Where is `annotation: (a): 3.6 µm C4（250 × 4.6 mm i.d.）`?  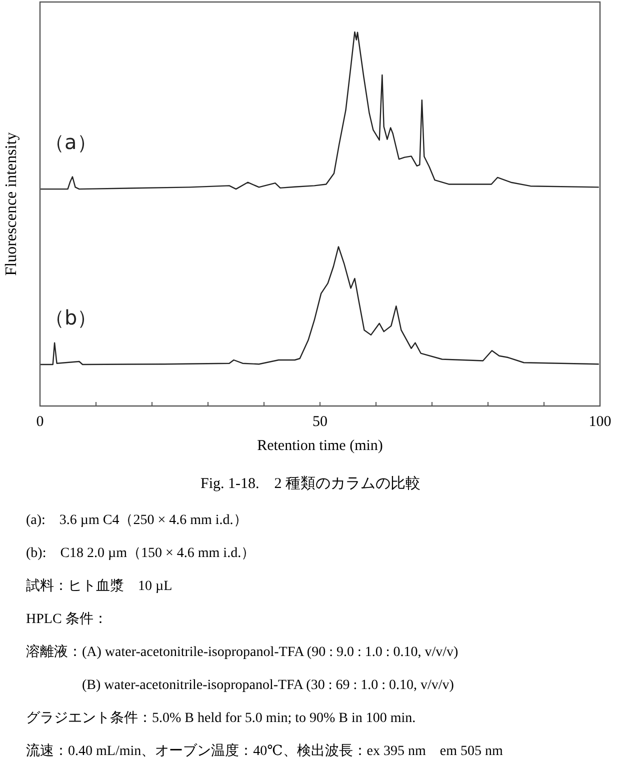
annotation: (a): 3.6 µm C4（250 × 4.6 mm i.d.） is located at coordinates (137, 520).